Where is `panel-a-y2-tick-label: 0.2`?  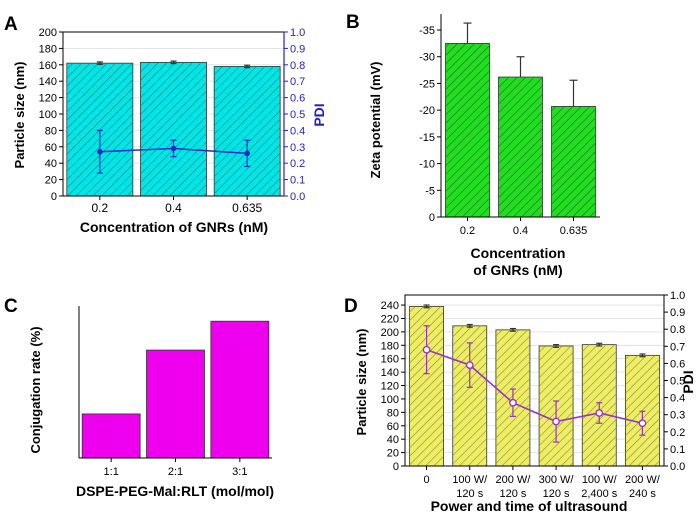 panel-a-y2-tick-label: 0.2 is located at coordinates (297, 164).